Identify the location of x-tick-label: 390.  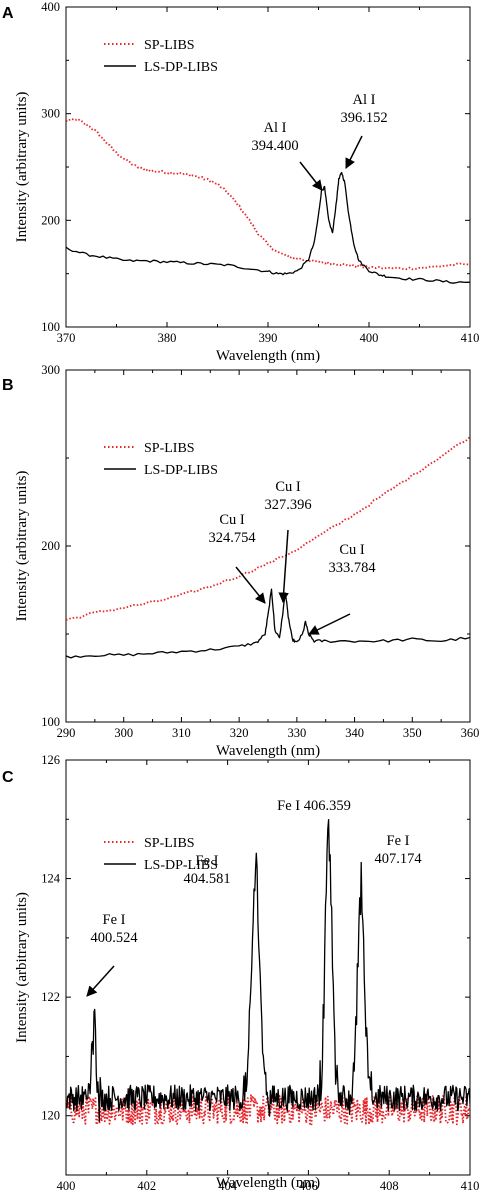
(268, 338).